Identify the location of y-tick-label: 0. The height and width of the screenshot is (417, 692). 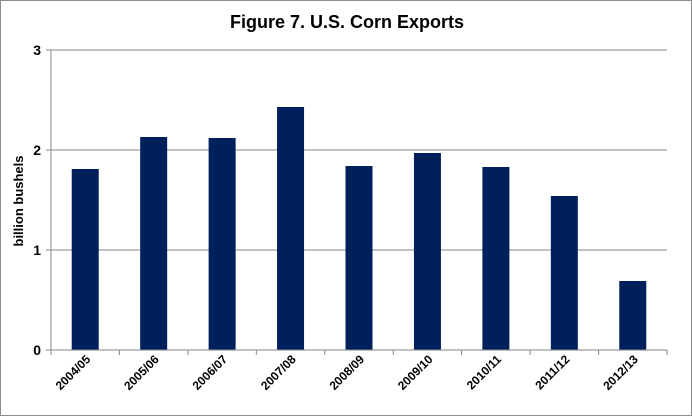
(37, 350).